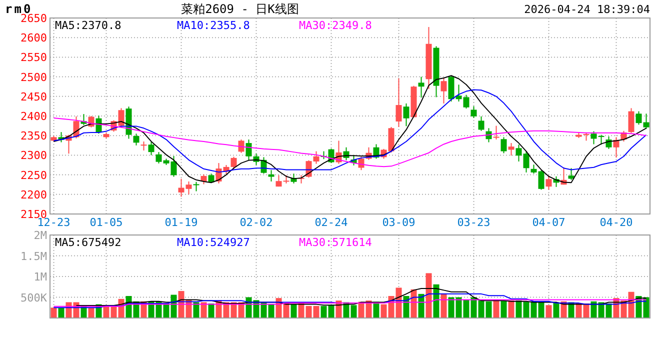  I want to click on y-tick-label: 2500, so click(33, 77).